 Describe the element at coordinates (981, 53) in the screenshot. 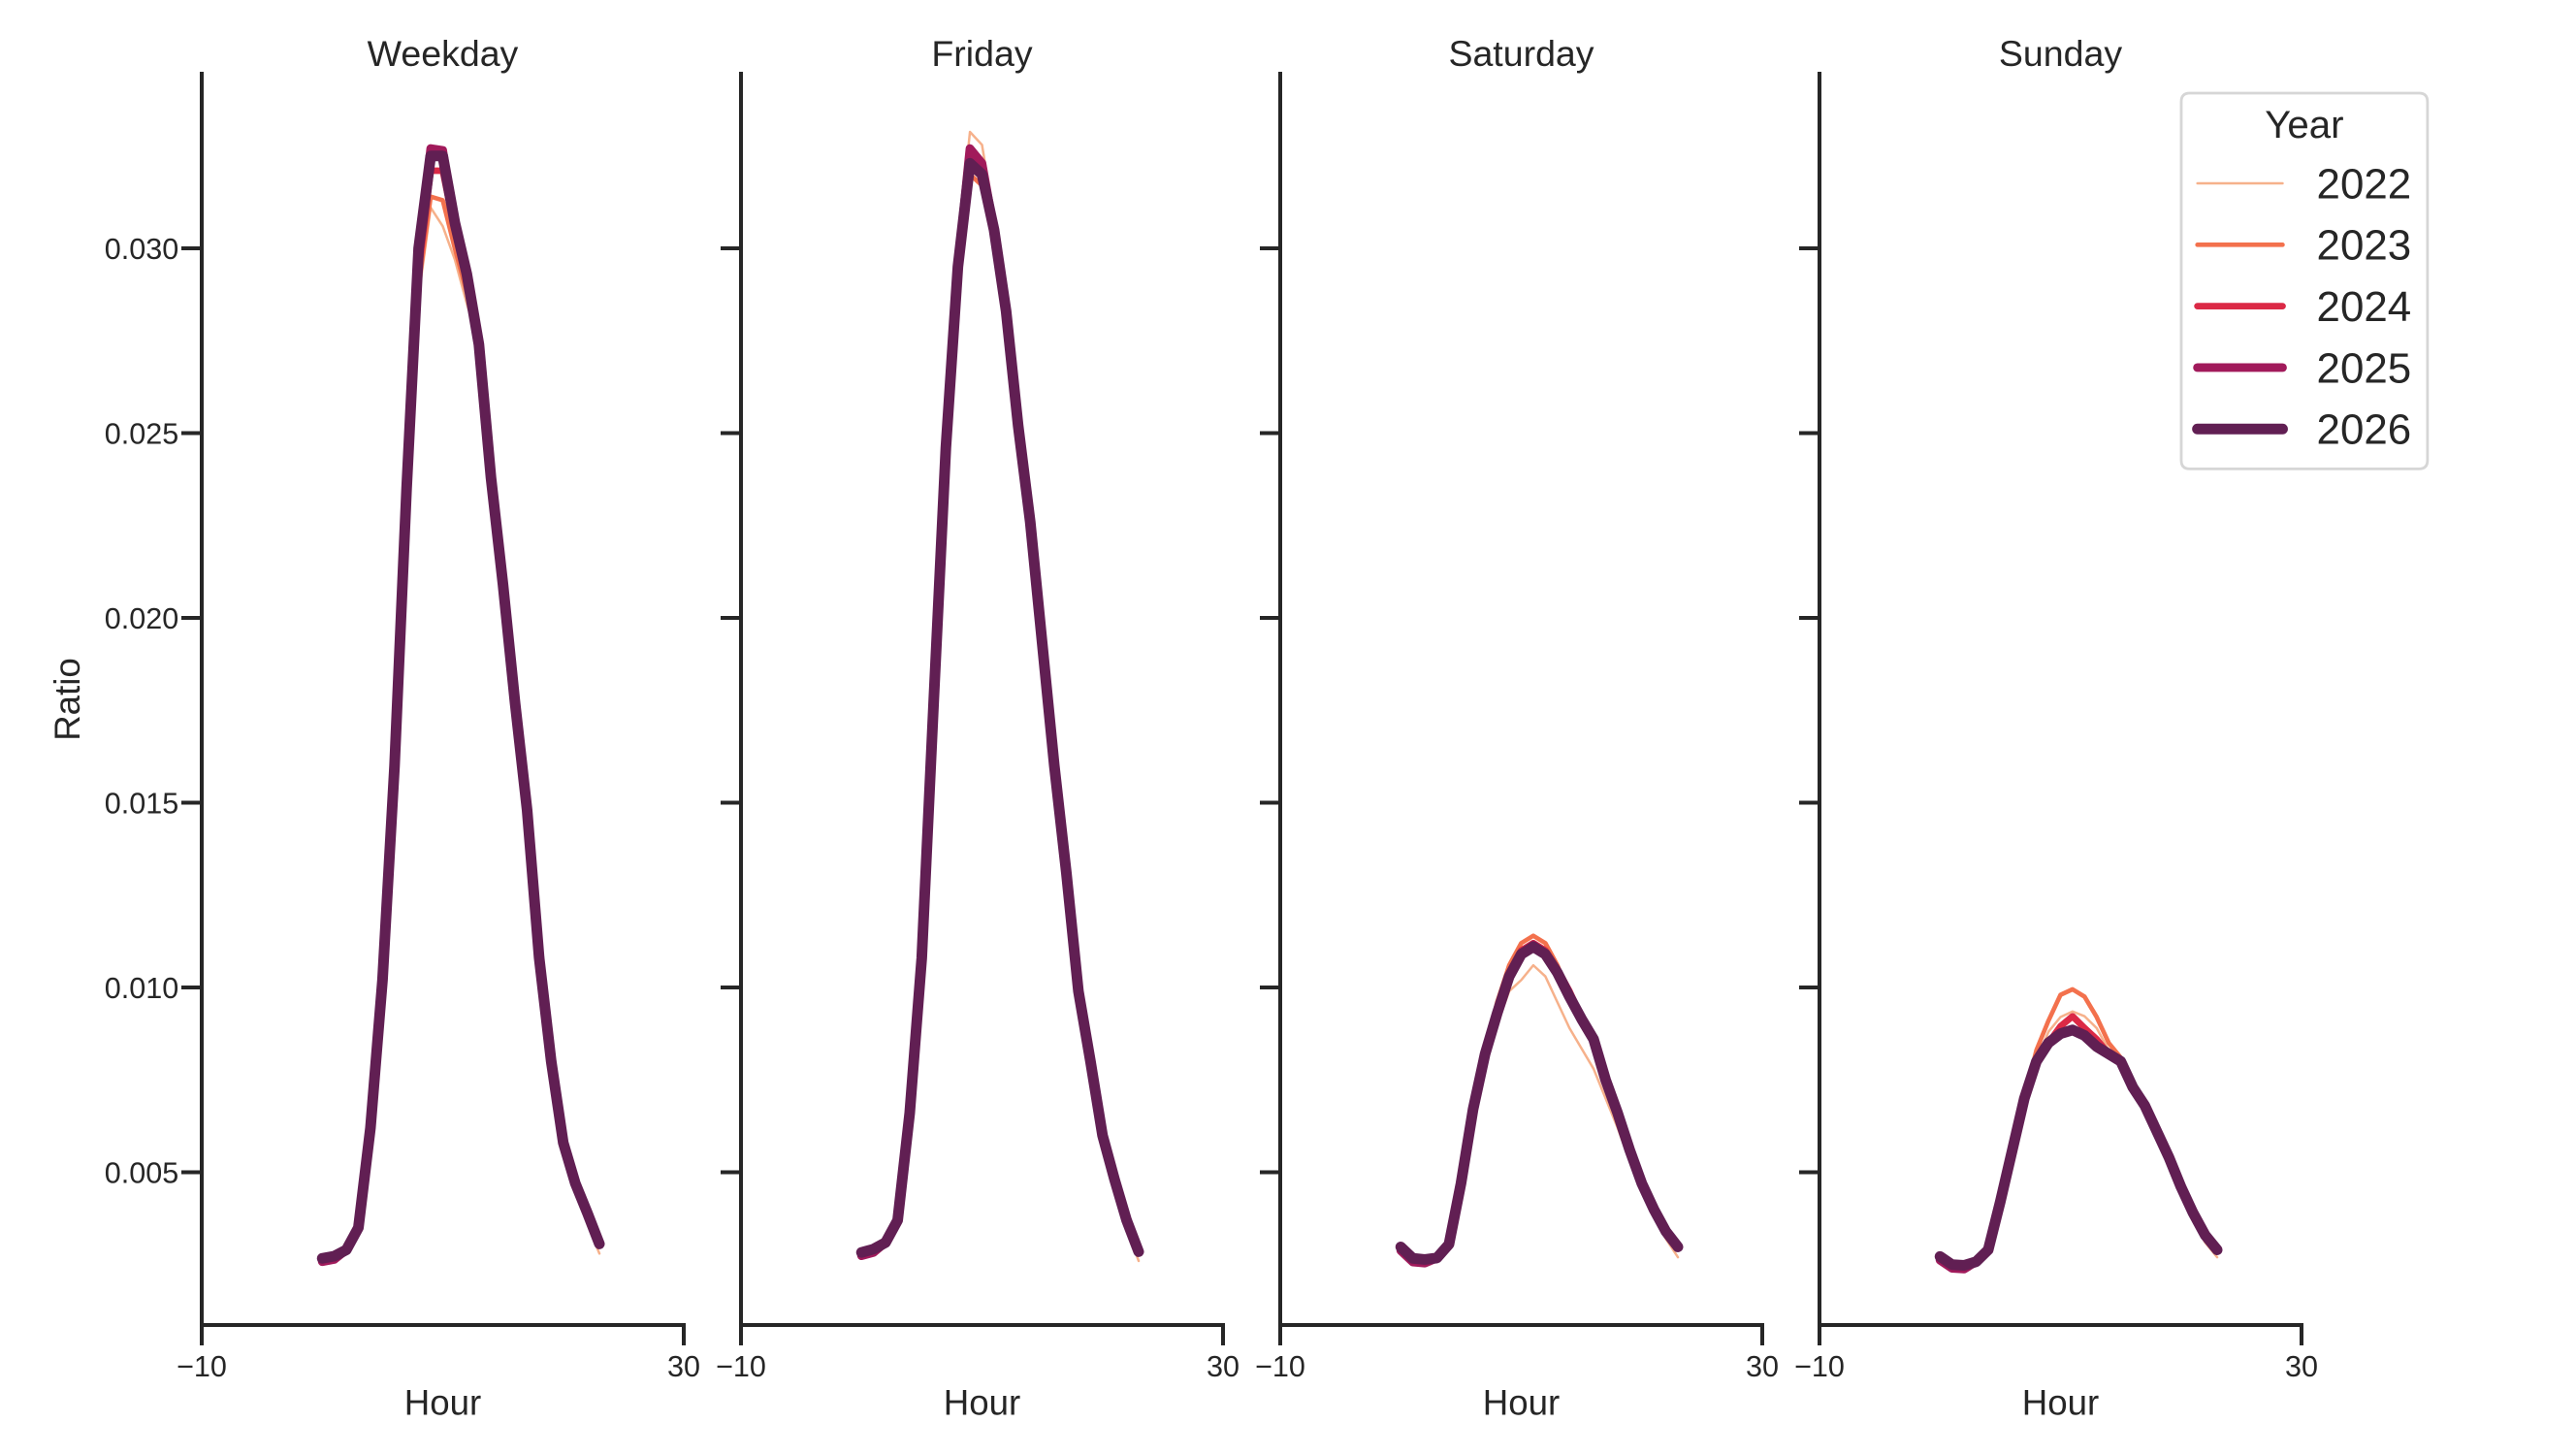

I see `svg-text: Friday` at that location.